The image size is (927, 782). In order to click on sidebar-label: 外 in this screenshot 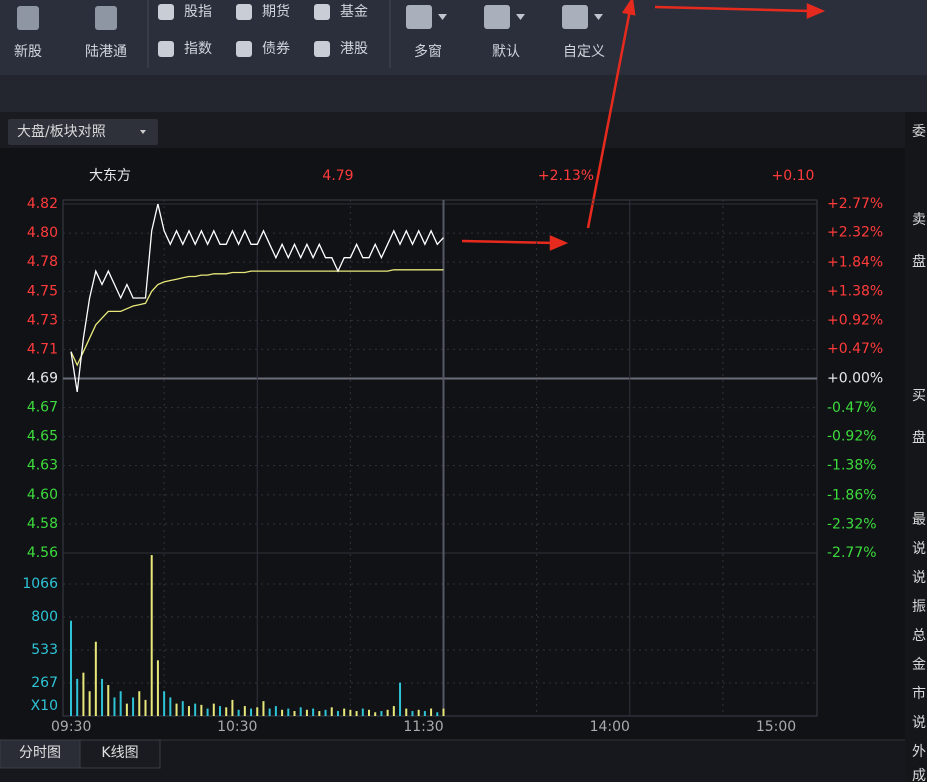, I will do `click(919, 752)`.